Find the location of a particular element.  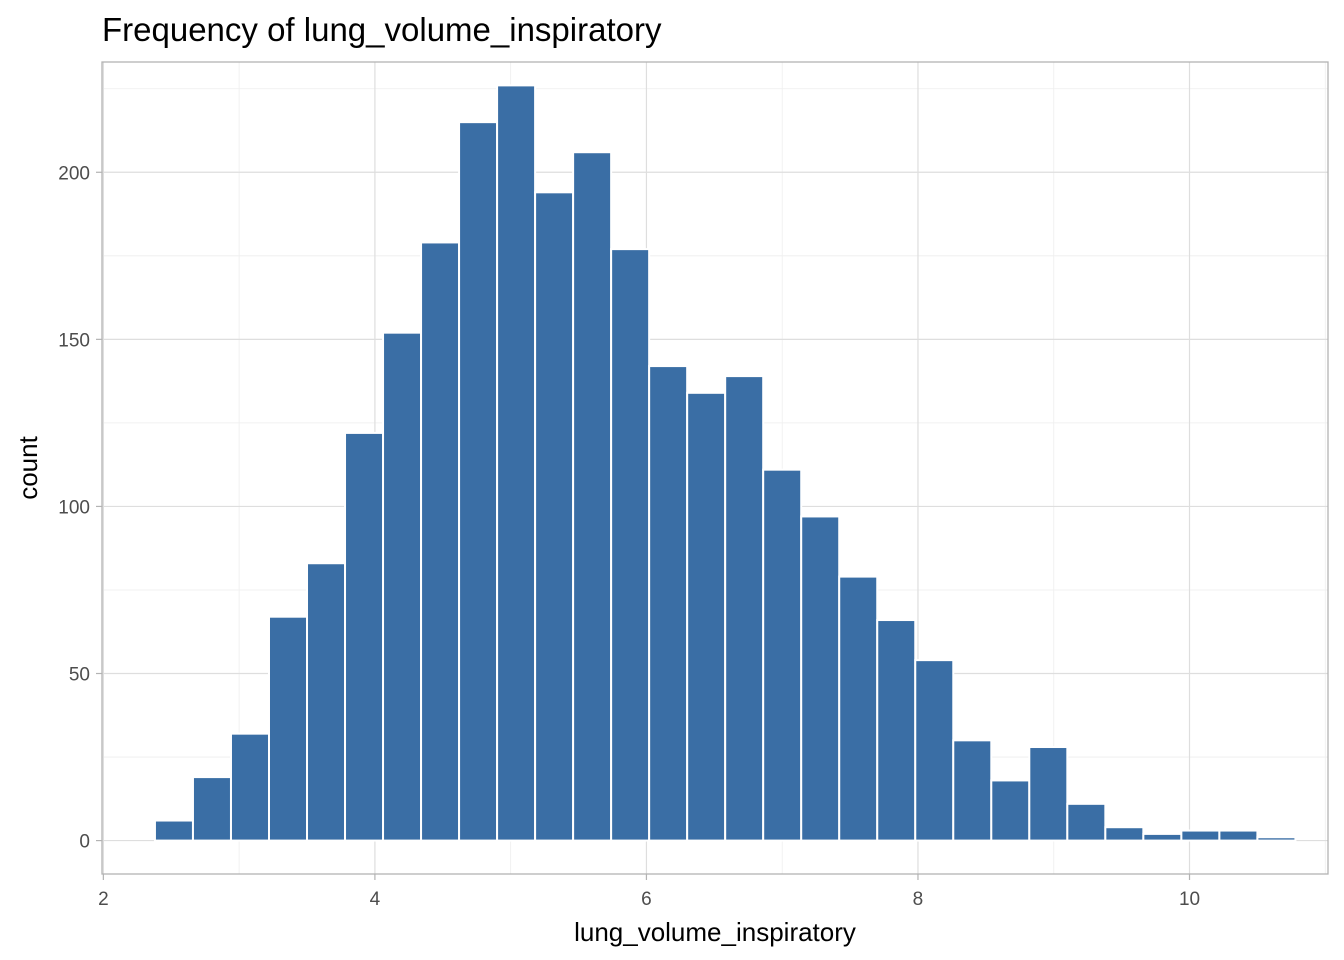

y-axis-label: count is located at coordinates (28, 467).